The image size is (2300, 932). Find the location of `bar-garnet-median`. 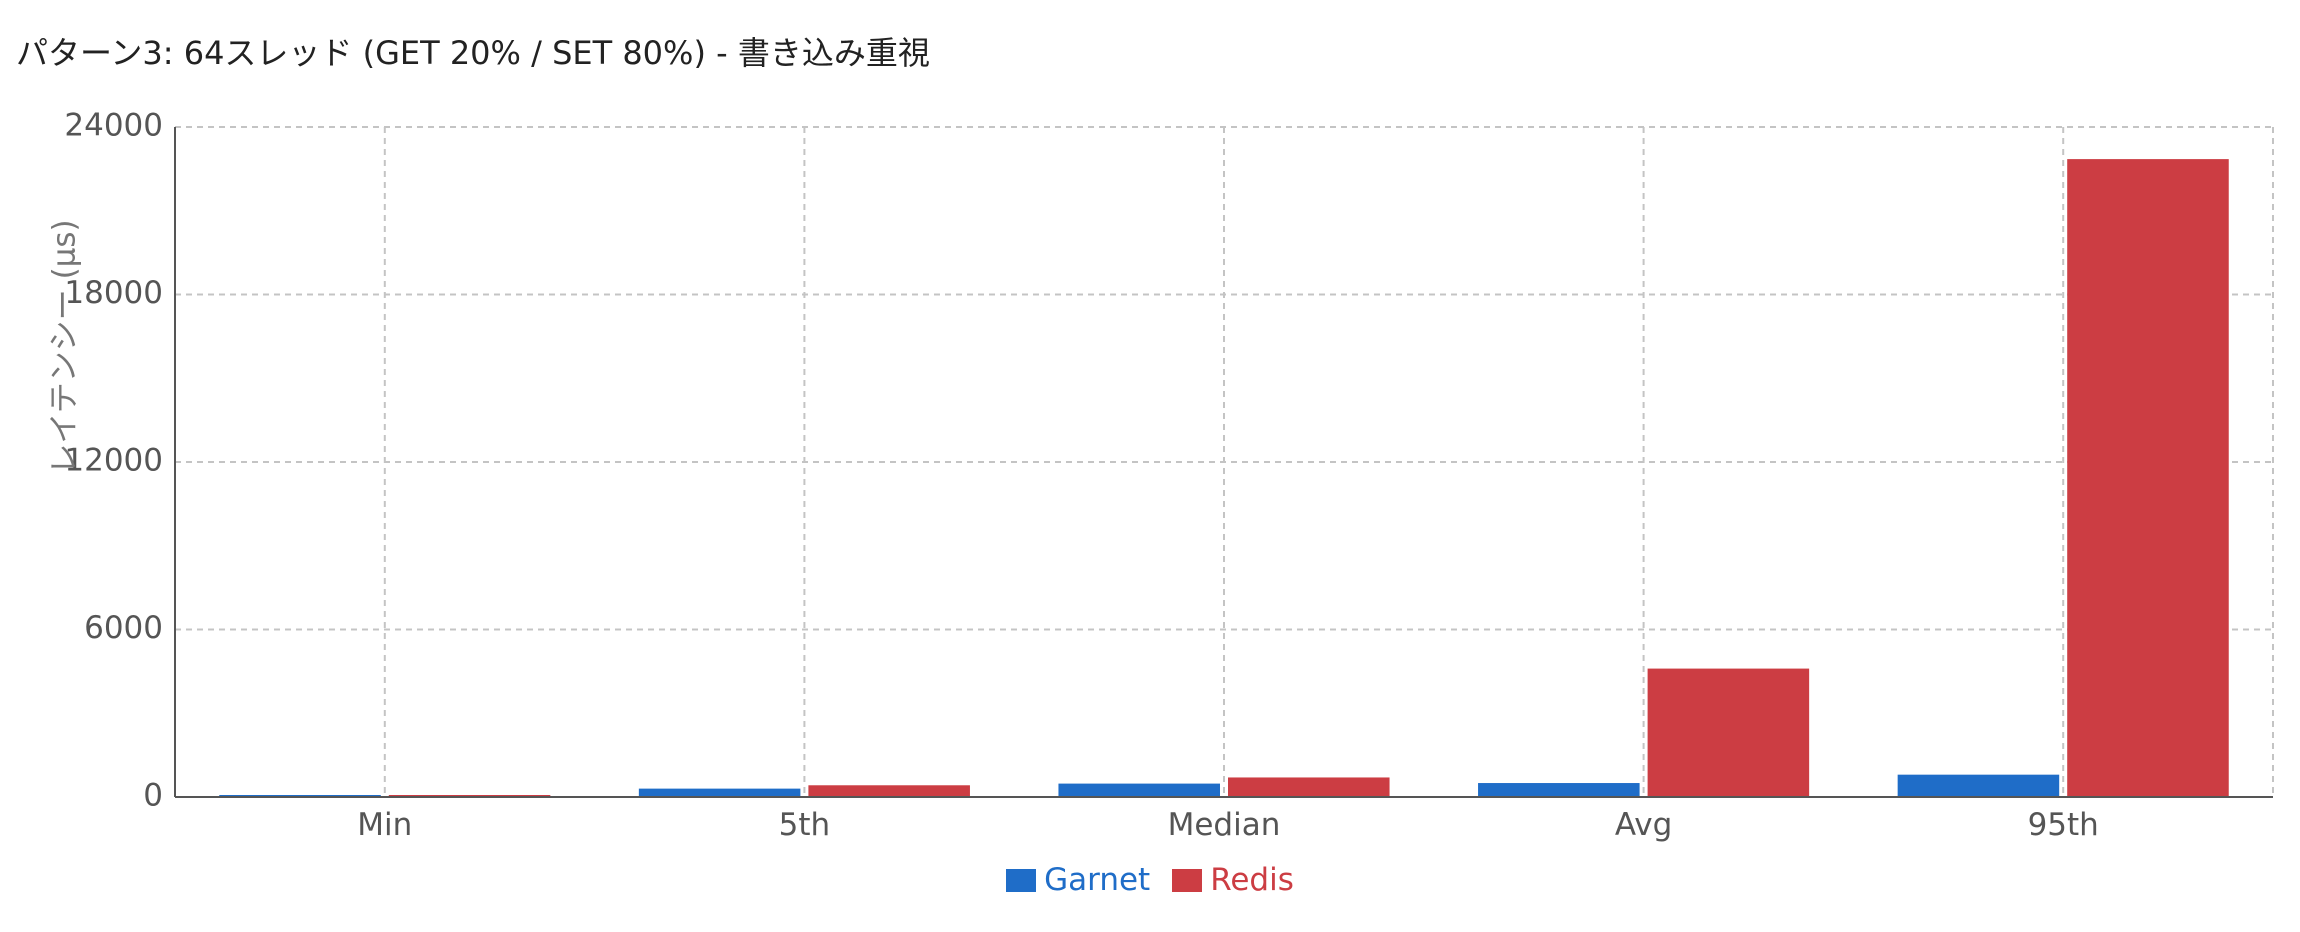

bar-garnet-median is located at coordinates (1139, 790).